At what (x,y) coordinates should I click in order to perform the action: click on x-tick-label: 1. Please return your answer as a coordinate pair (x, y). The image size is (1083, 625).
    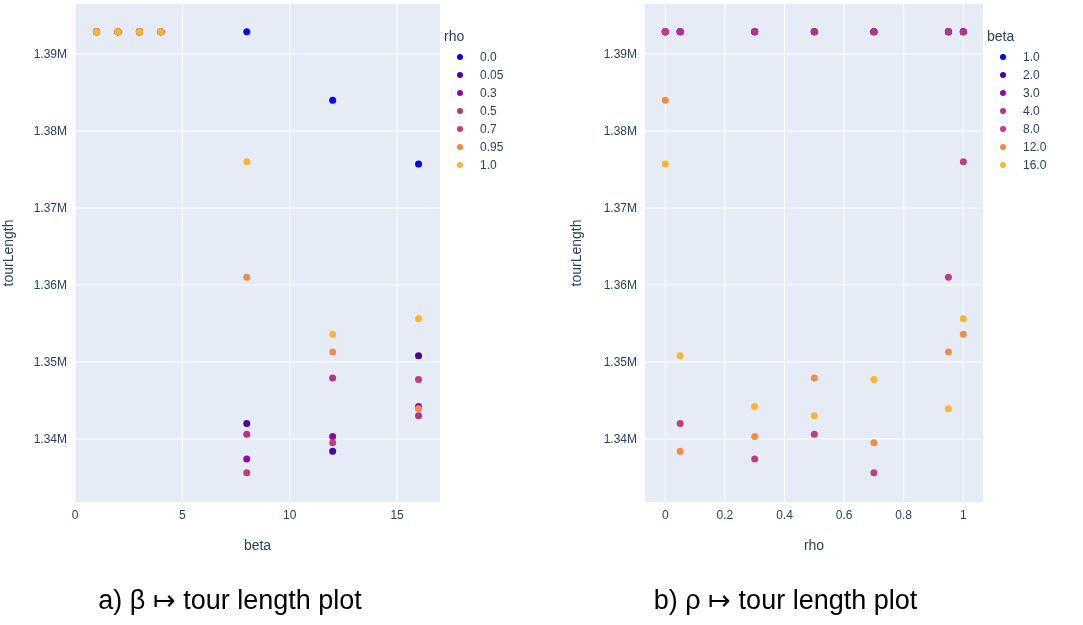
    Looking at the image, I should click on (963, 514).